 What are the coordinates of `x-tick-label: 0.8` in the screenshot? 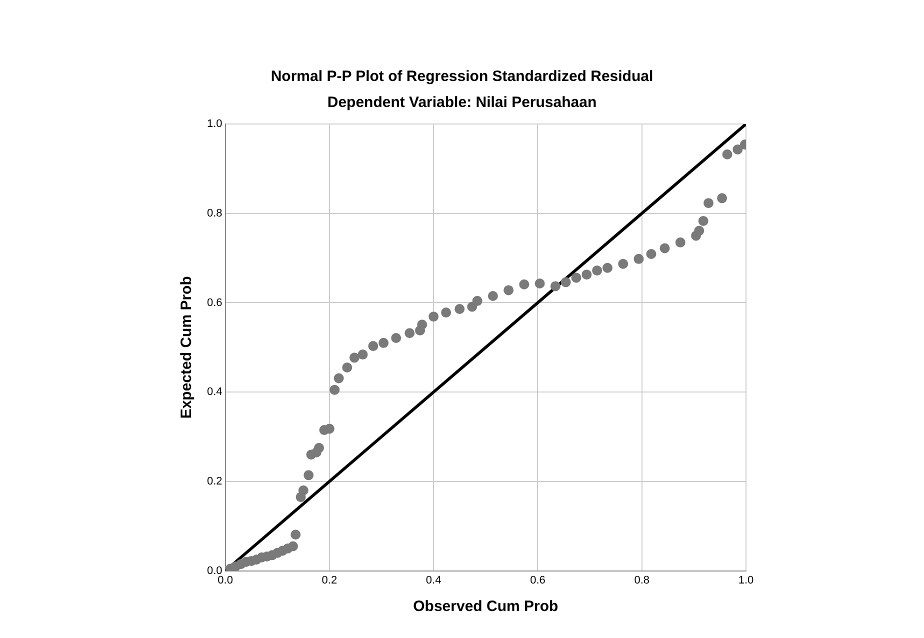 It's located at (642, 580).